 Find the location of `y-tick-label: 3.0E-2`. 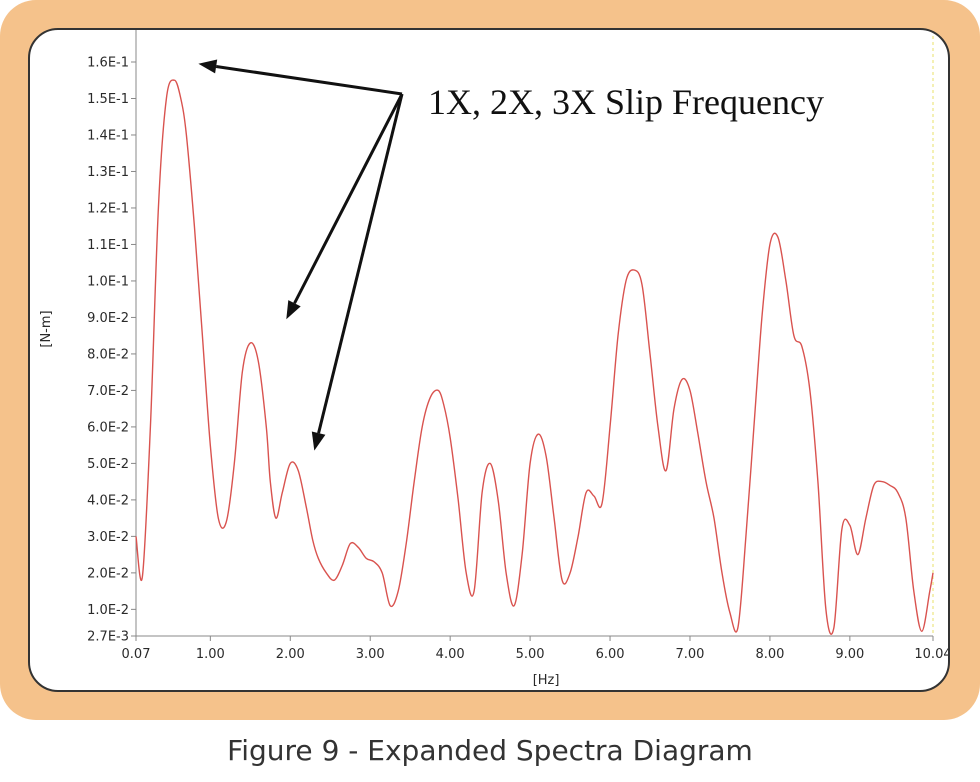

y-tick-label: 3.0E-2 is located at coordinates (108, 537).